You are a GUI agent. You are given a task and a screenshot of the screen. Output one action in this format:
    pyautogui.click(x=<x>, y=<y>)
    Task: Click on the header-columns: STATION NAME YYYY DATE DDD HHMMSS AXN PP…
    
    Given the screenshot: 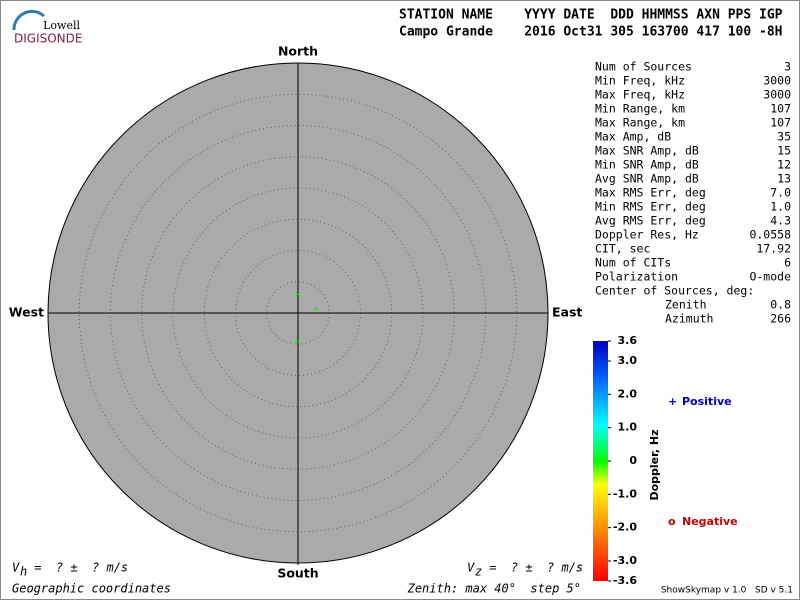 What is the action you would take?
    pyautogui.click(x=591, y=15)
    